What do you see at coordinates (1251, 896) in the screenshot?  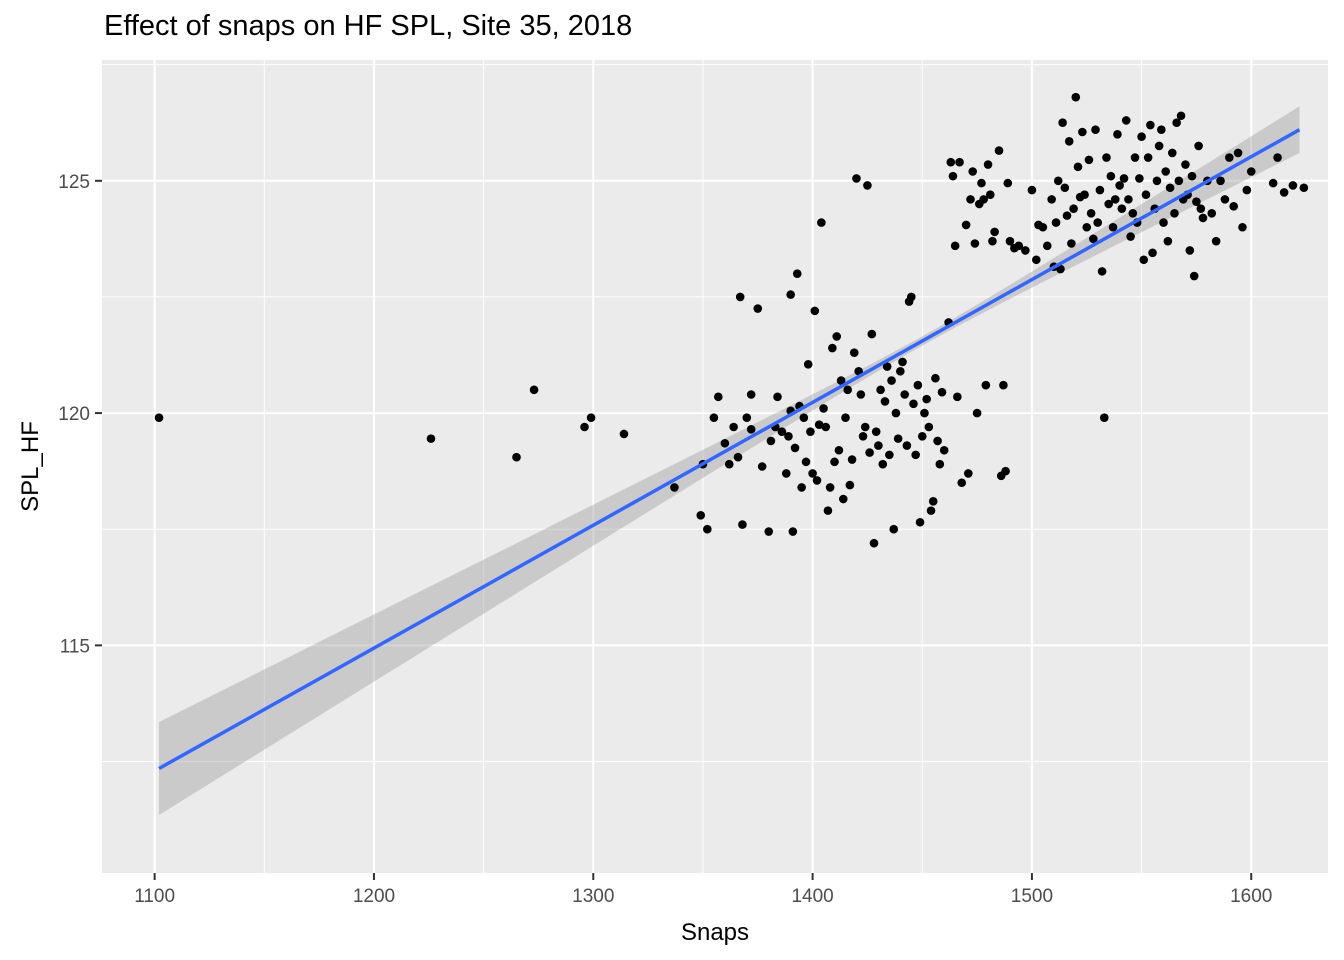 I see `x-tick-label: 1600` at bounding box center [1251, 896].